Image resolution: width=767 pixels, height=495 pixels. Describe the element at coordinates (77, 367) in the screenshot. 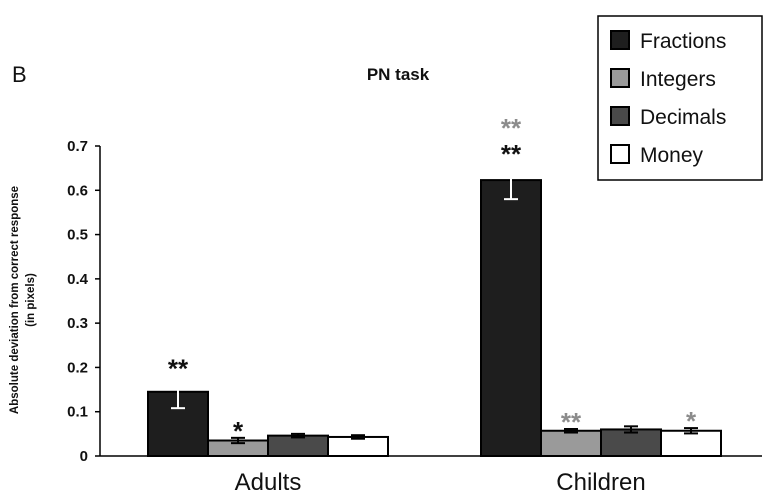

I see `y-tick-label: 0.2` at that location.